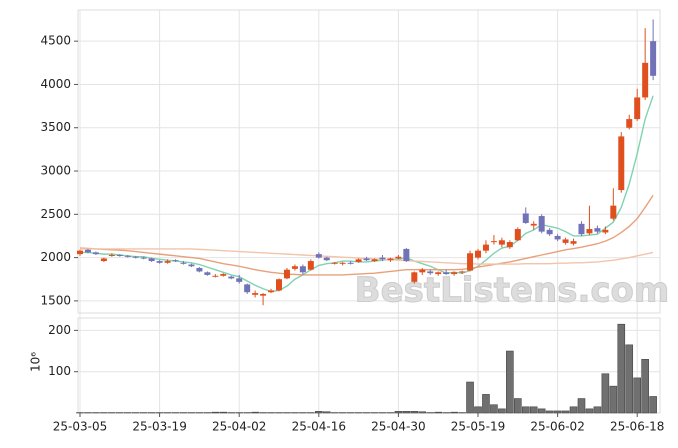 The image size is (678, 448). What do you see at coordinates (55, 257) in the screenshot?
I see `y-tick-label: 2000` at bounding box center [55, 257].